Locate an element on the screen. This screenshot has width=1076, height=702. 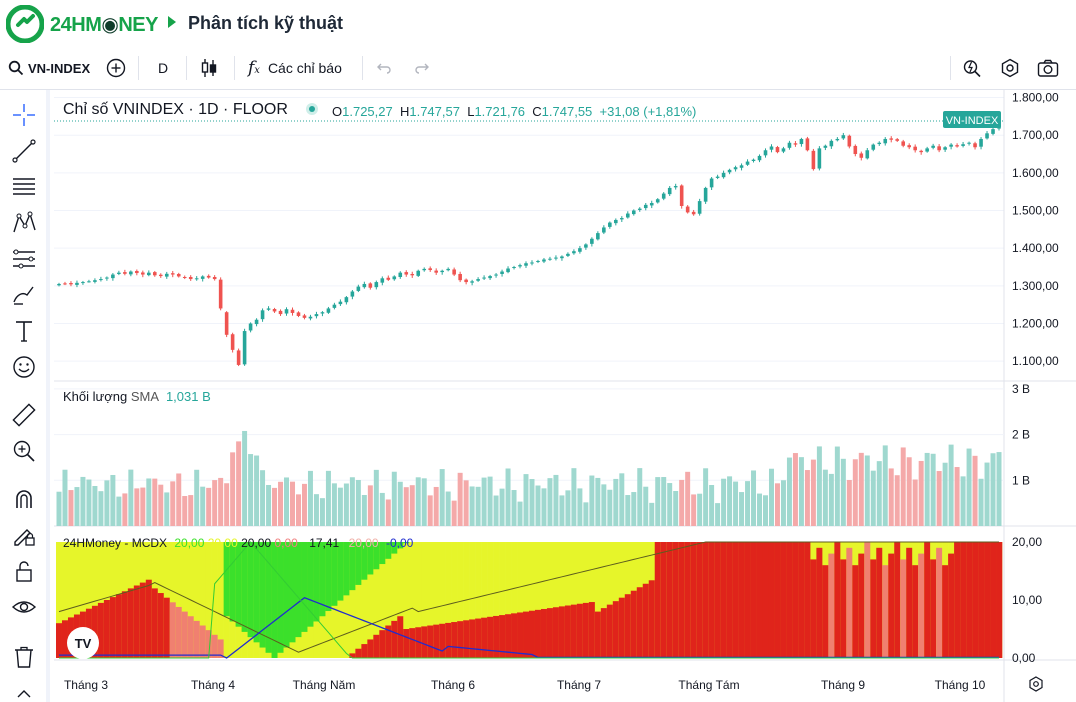
crosshair-tool is located at coordinates (24, 115).